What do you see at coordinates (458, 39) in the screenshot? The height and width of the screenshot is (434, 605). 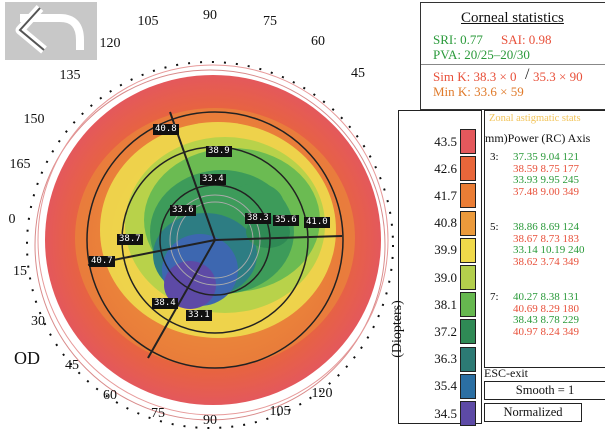 I see `sri-value: SRI: 0.77` at bounding box center [458, 39].